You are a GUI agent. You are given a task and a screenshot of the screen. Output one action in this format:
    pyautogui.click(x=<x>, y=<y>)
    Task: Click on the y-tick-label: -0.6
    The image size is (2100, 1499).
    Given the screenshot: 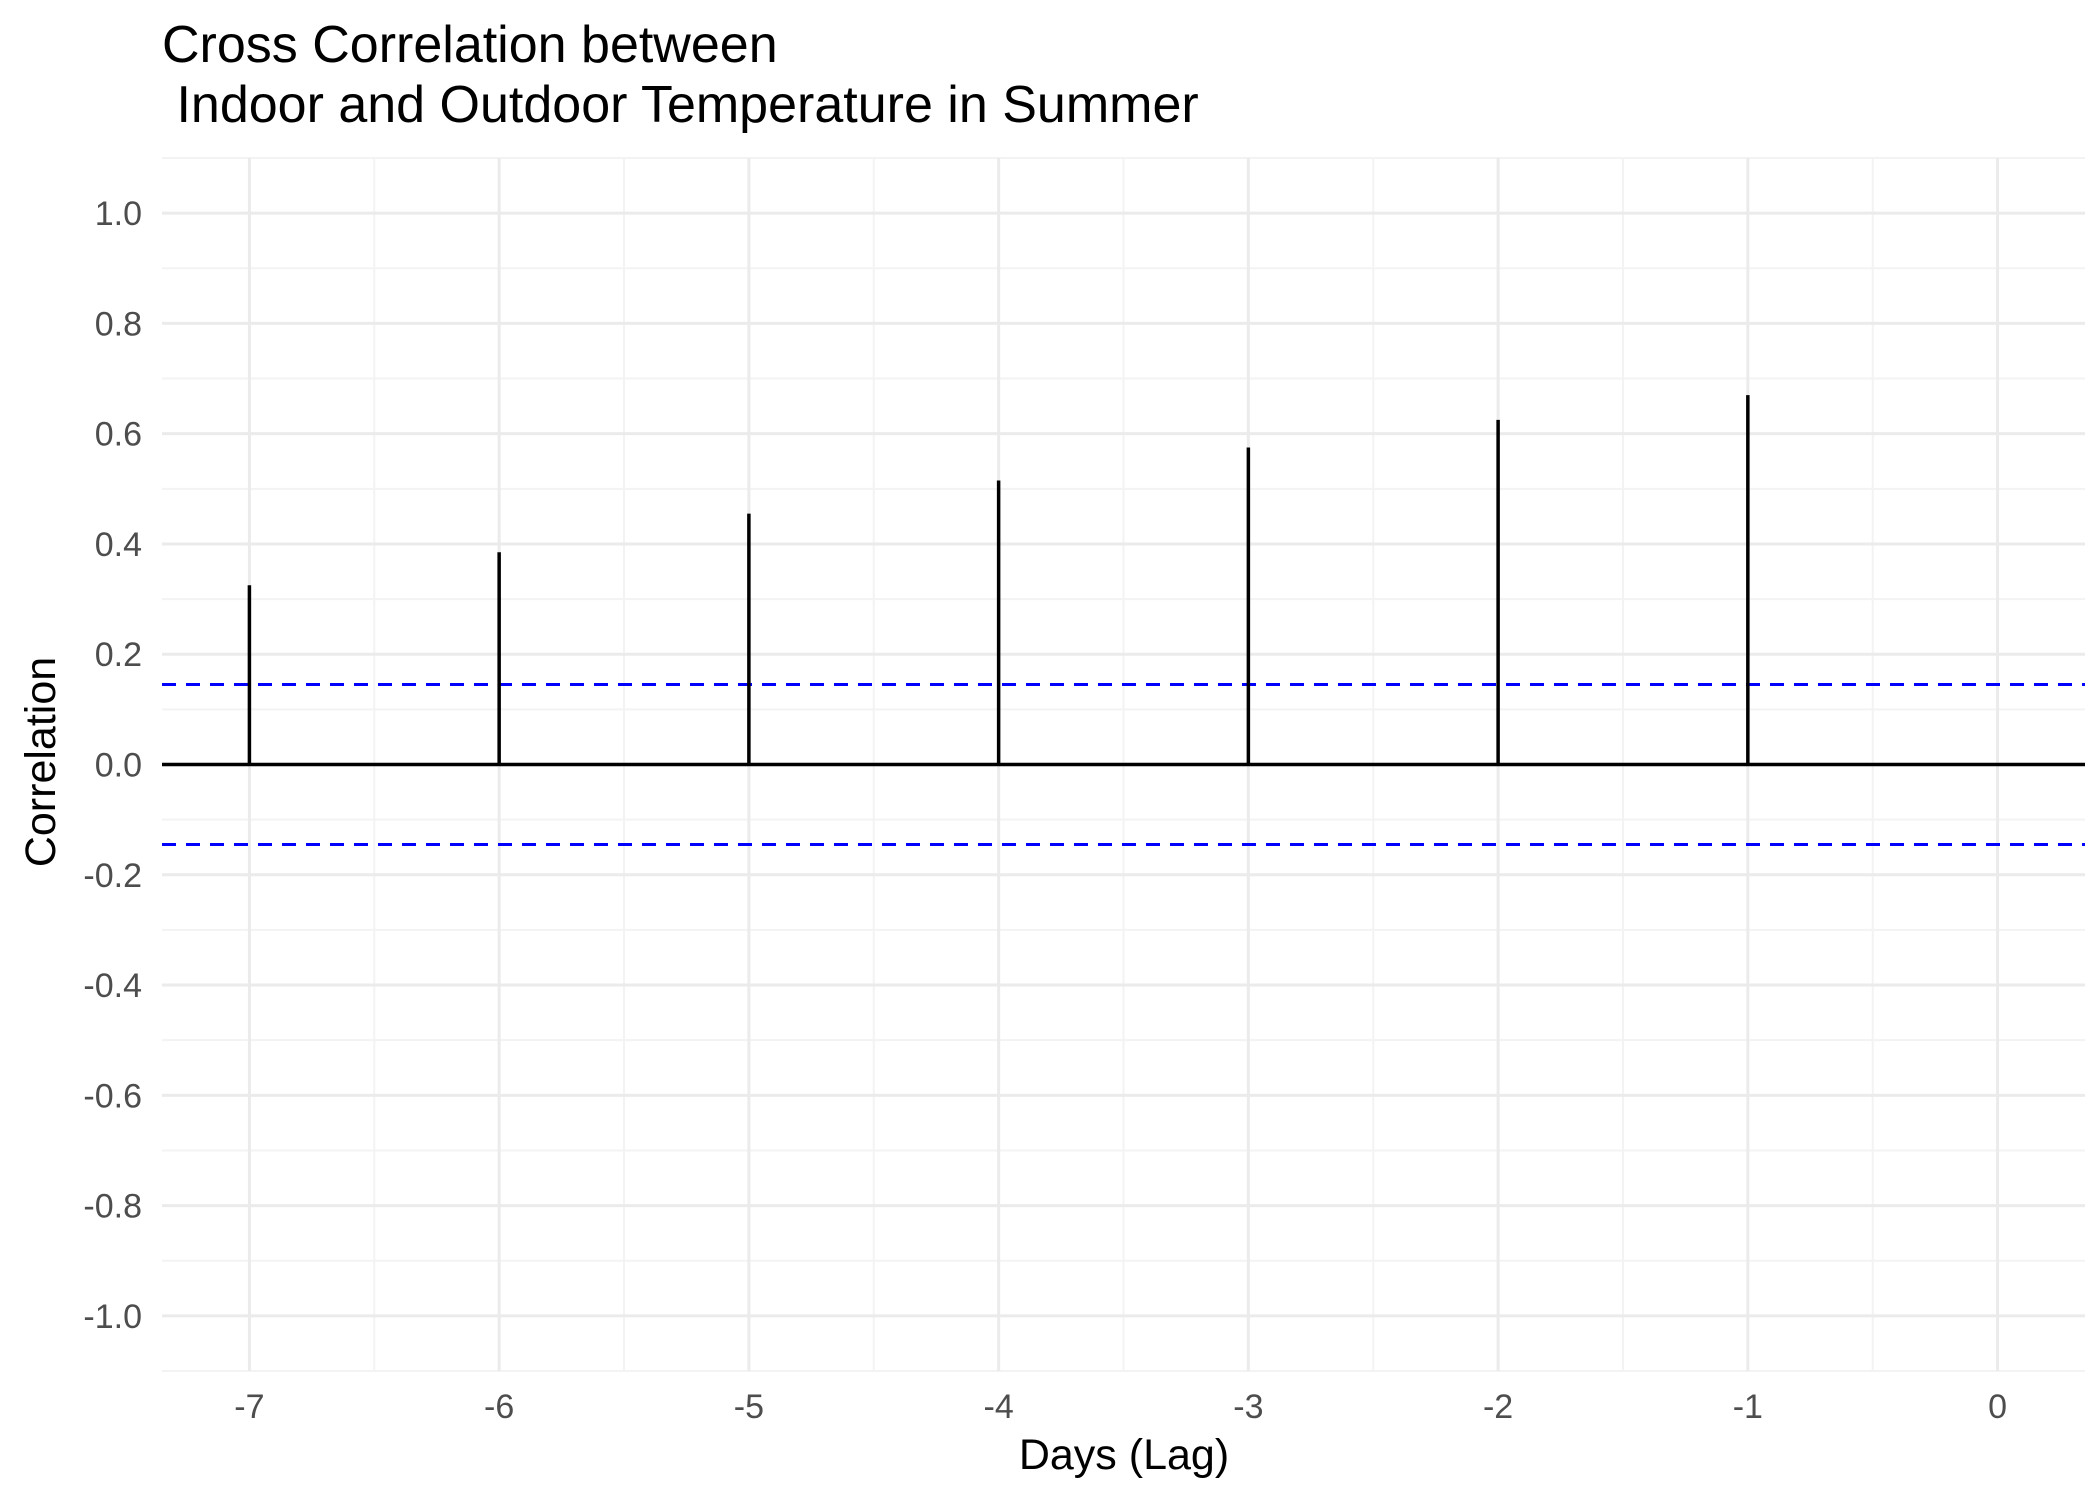 What is the action you would take?
    pyautogui.click(x=112, y=1096)
    